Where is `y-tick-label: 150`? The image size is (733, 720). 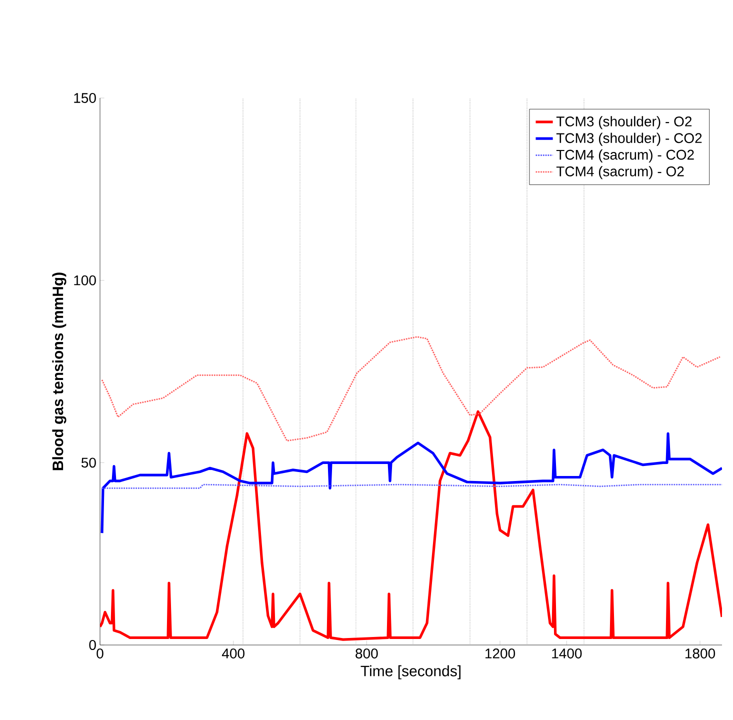
y-tick-label: 150 is located at coordinates (85, 98).